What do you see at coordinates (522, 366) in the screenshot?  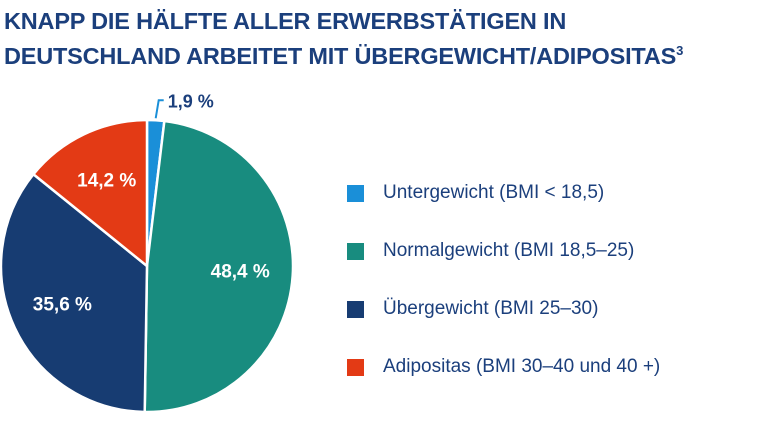 I see `legend-label-adipositas: Adipositas (BMI 30–40 und 40 +)` at bounding box center [522, 366].